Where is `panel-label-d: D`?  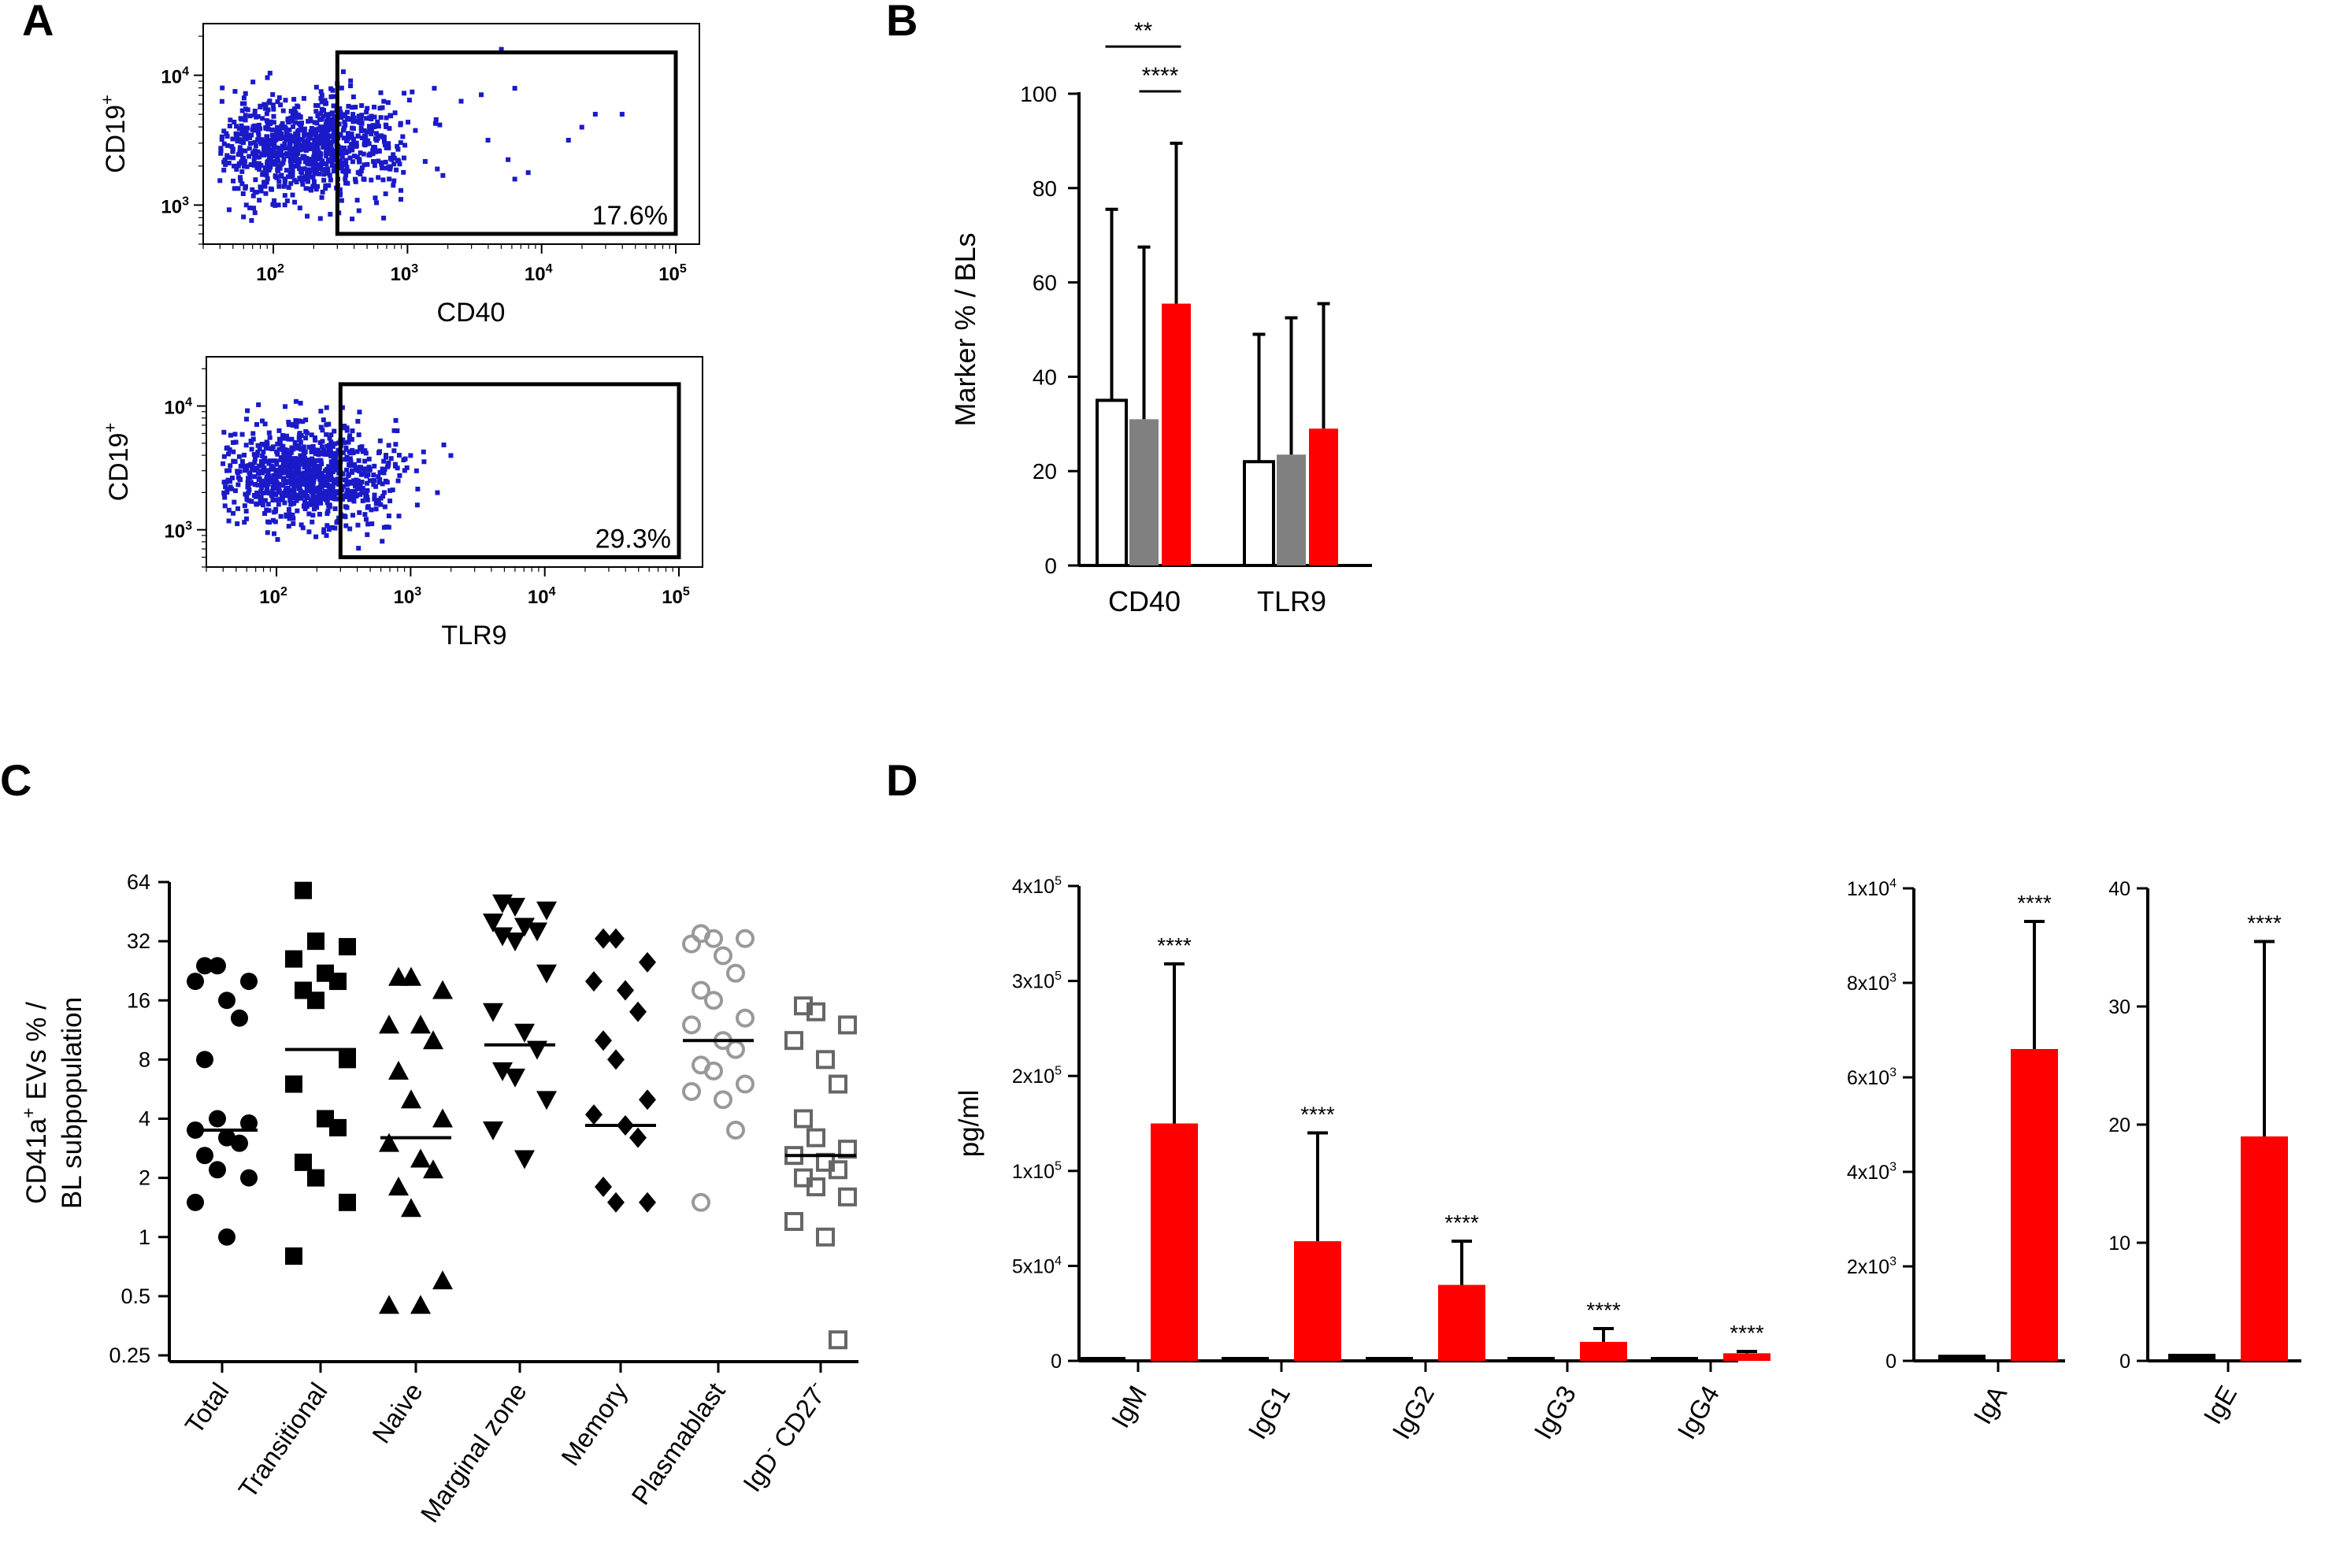
panel-label-d: D is located at coordinates (902, 780).